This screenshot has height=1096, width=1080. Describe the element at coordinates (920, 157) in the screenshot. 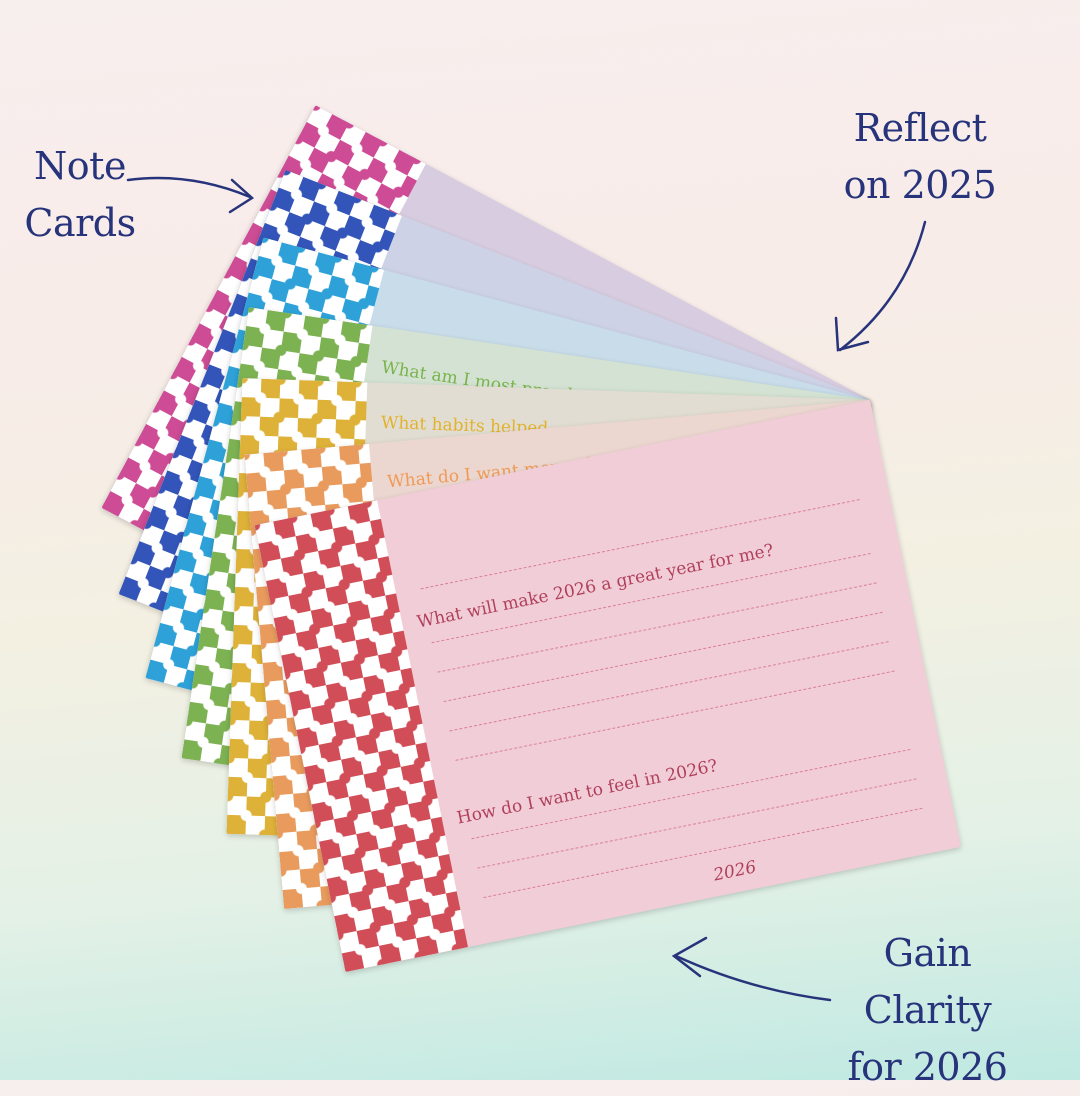

I see `annotation-reflect: Reflect on 2025` at that location.